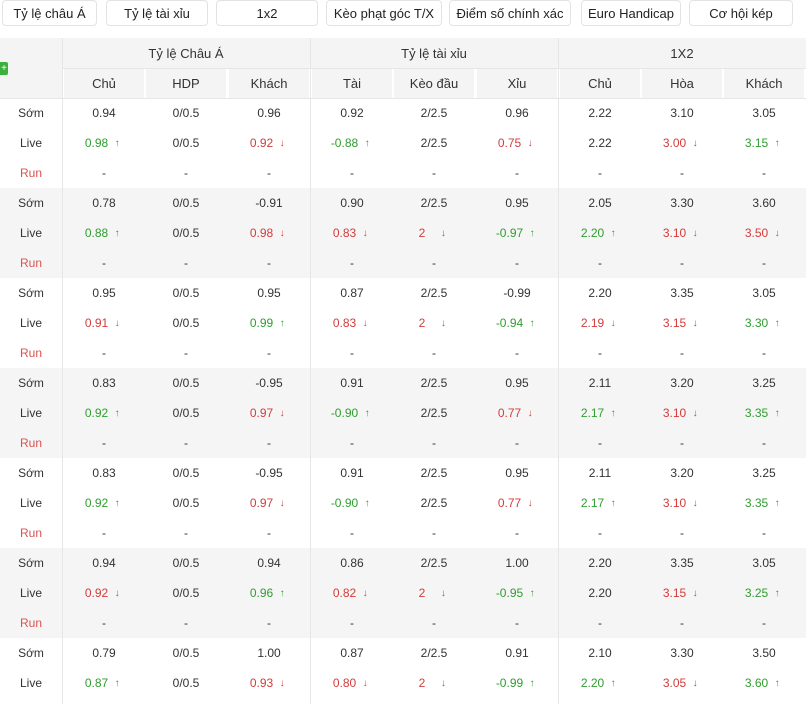  Describe the element at coordinates (4, 68) in the screenshot. I see `expand-icon: +` at that location.